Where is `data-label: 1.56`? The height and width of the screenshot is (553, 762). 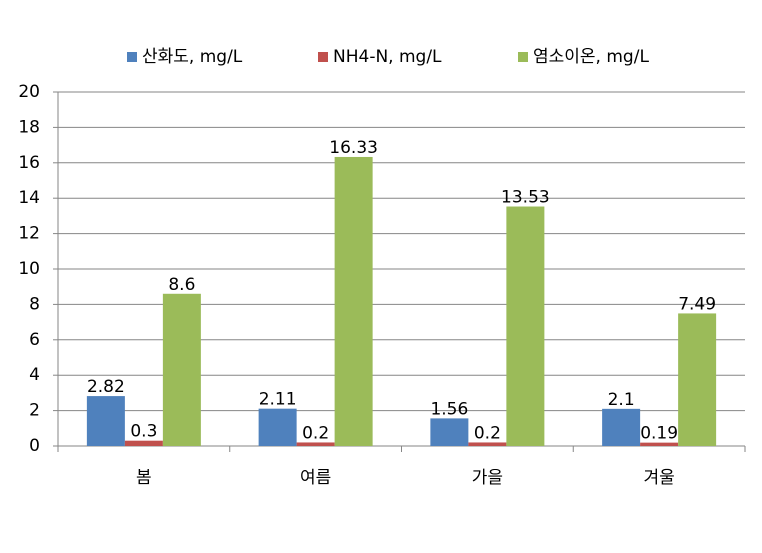
data-label: 1.56 is located at coordinates (449, 409).